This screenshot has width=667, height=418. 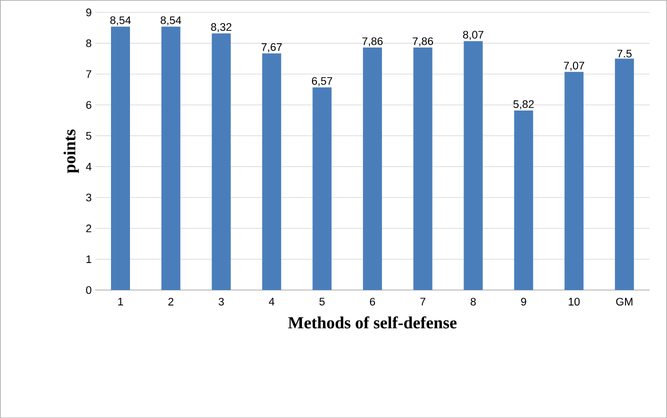 I want to click on y-tick-label: 8, so click(x=89, y=43).